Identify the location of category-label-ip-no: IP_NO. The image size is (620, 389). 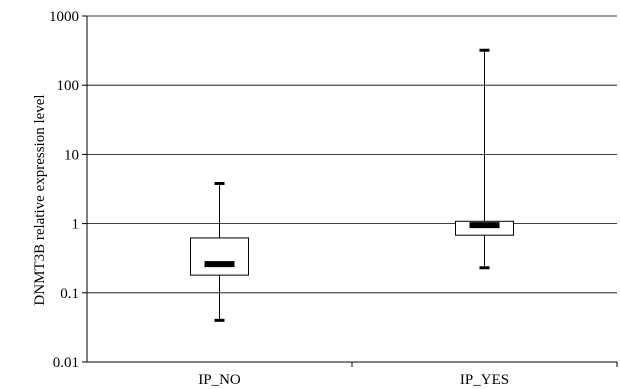
(219, 380).